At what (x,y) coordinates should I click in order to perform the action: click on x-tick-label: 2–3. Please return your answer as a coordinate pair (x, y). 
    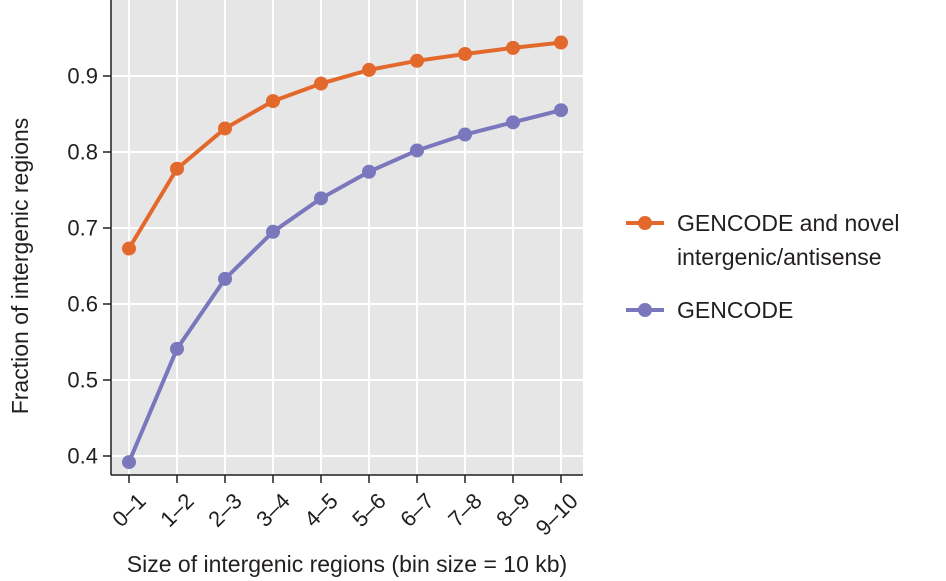
    Looking at the image, I should click on (225, 510).